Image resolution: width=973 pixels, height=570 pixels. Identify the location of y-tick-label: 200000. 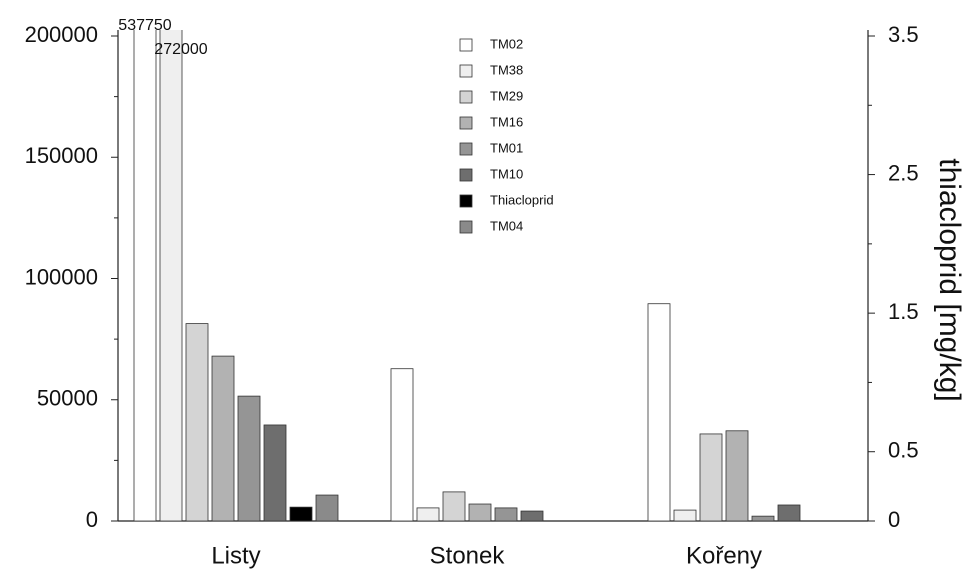
(61, 34).